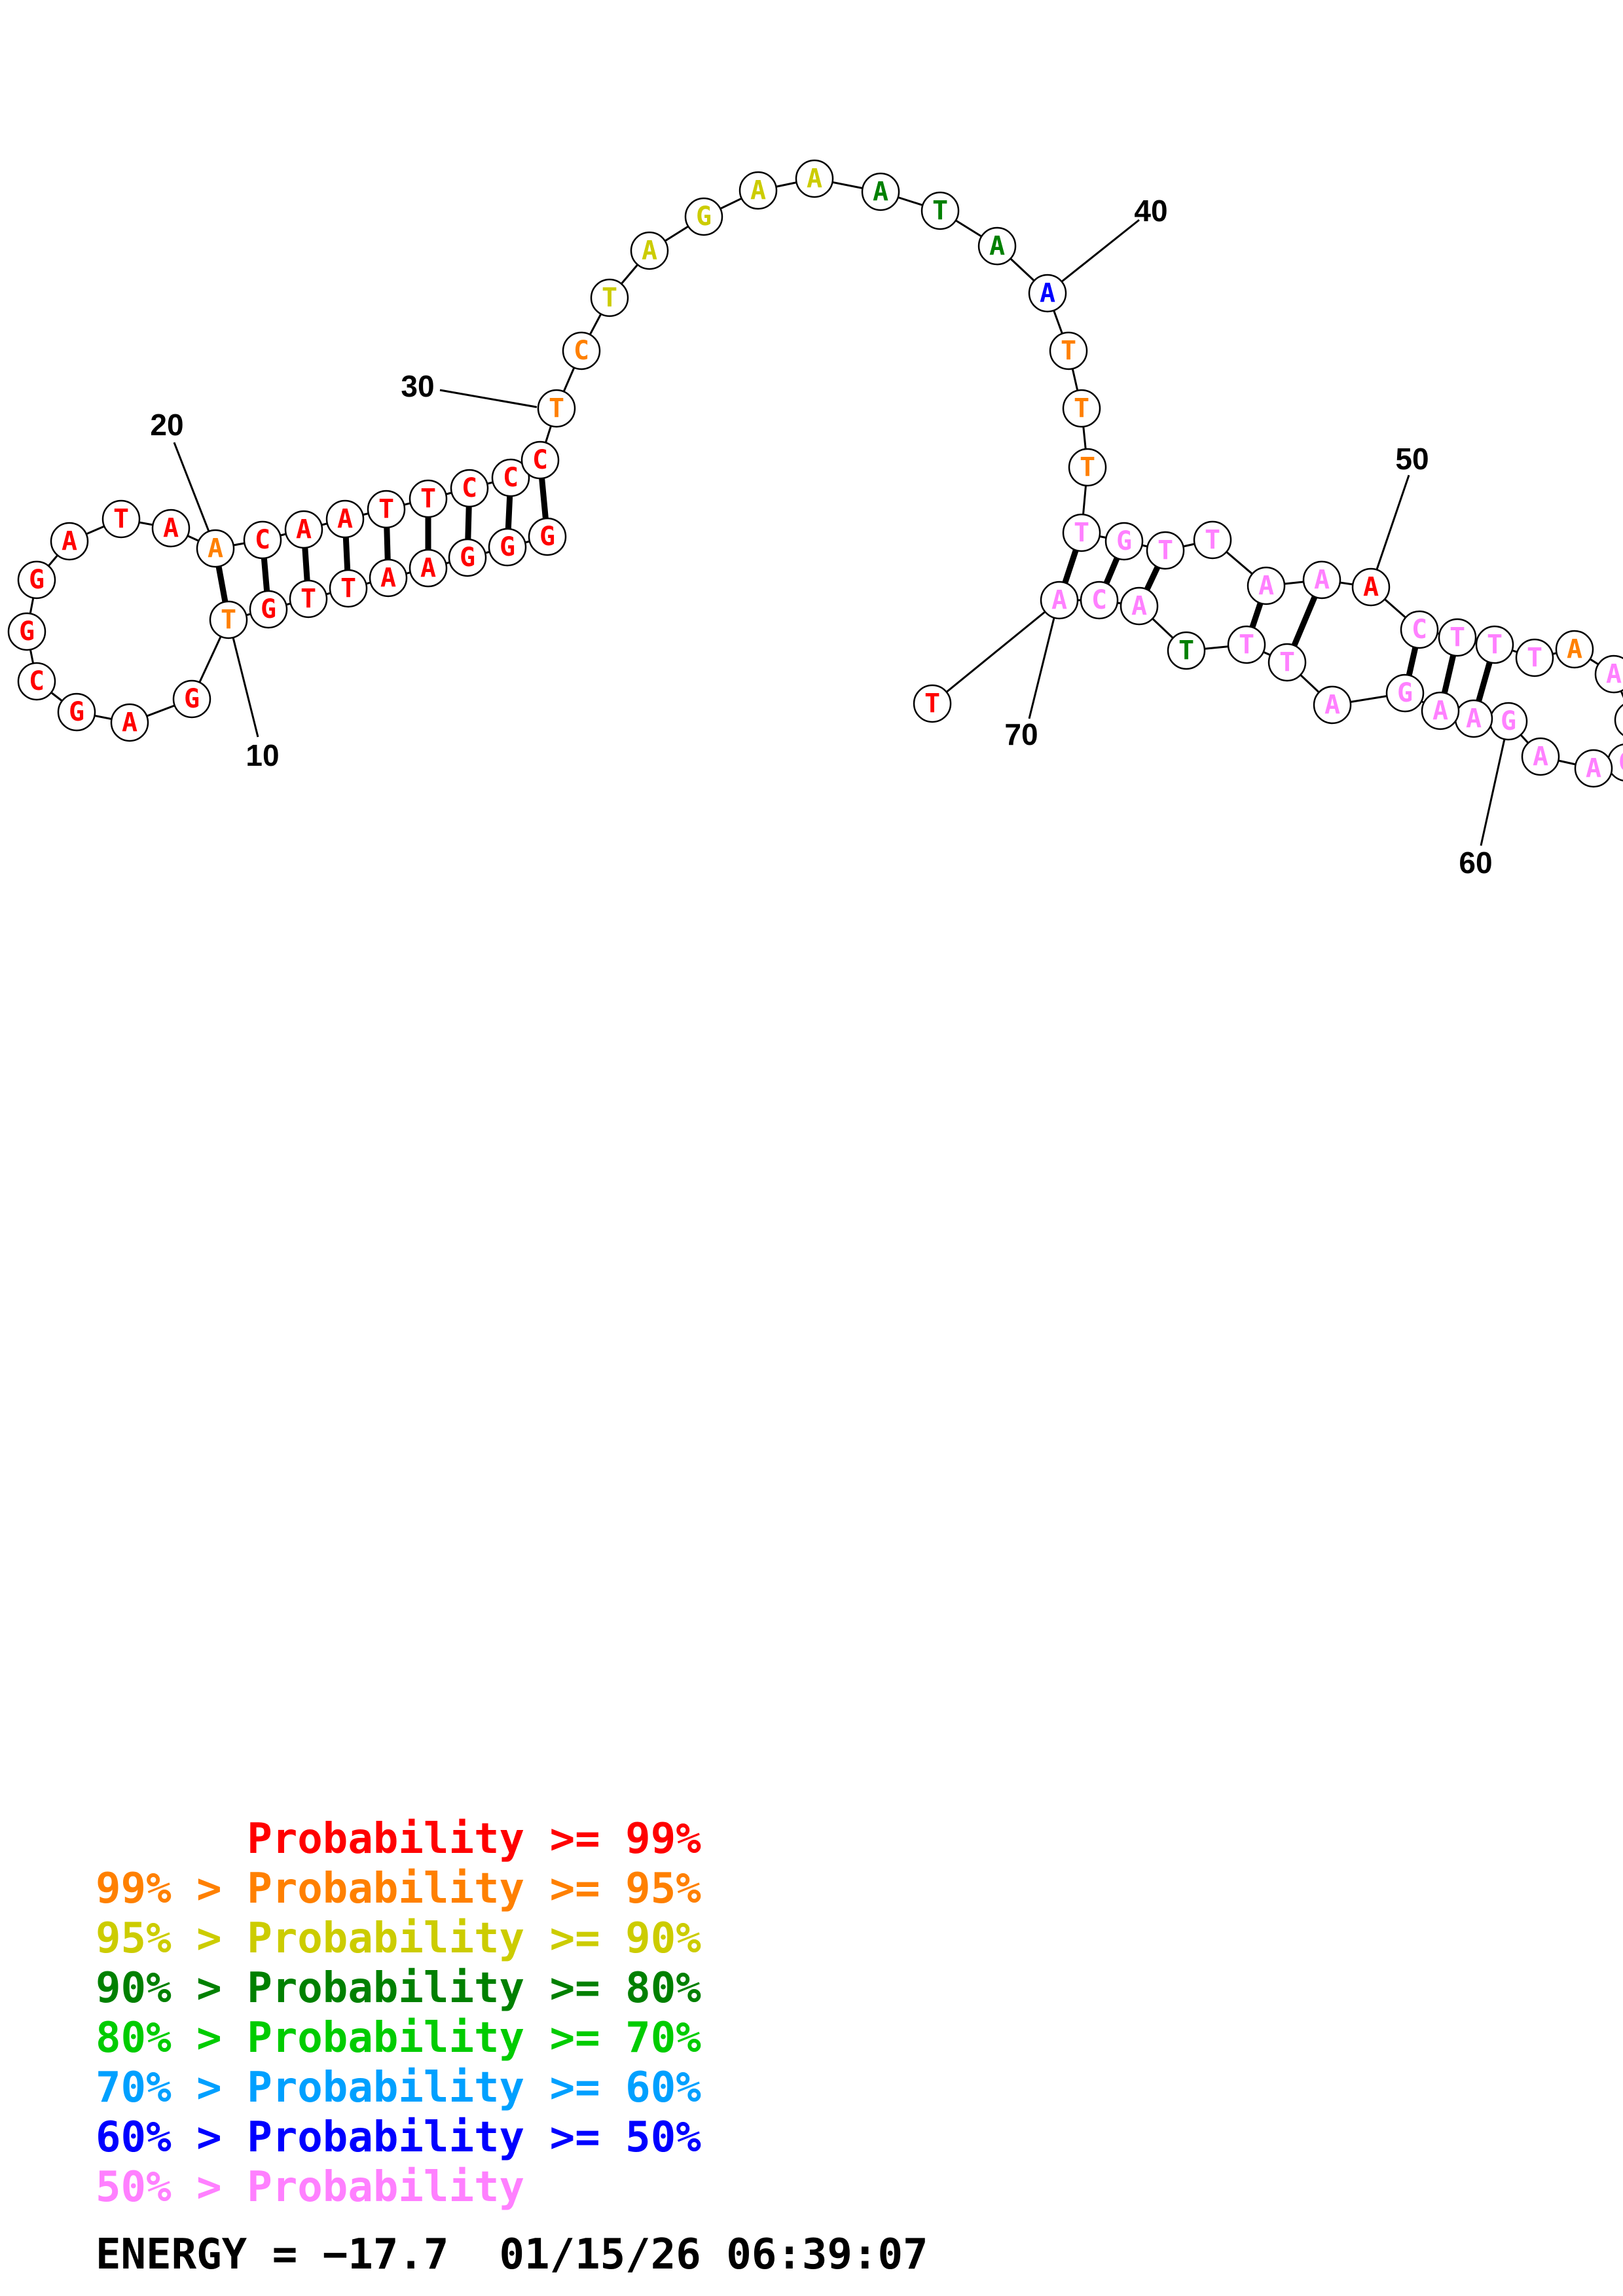  Describe the element at coordinates (171, 528) in the screenshot. I see `nucleotide-18: A` at that location.